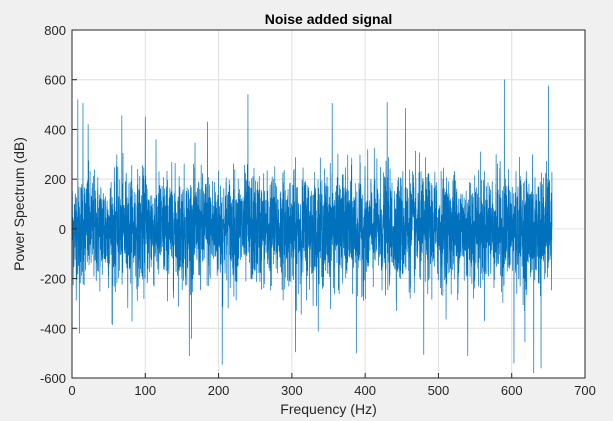  I want to click on y-tick-label: 400, so click(55, 129).